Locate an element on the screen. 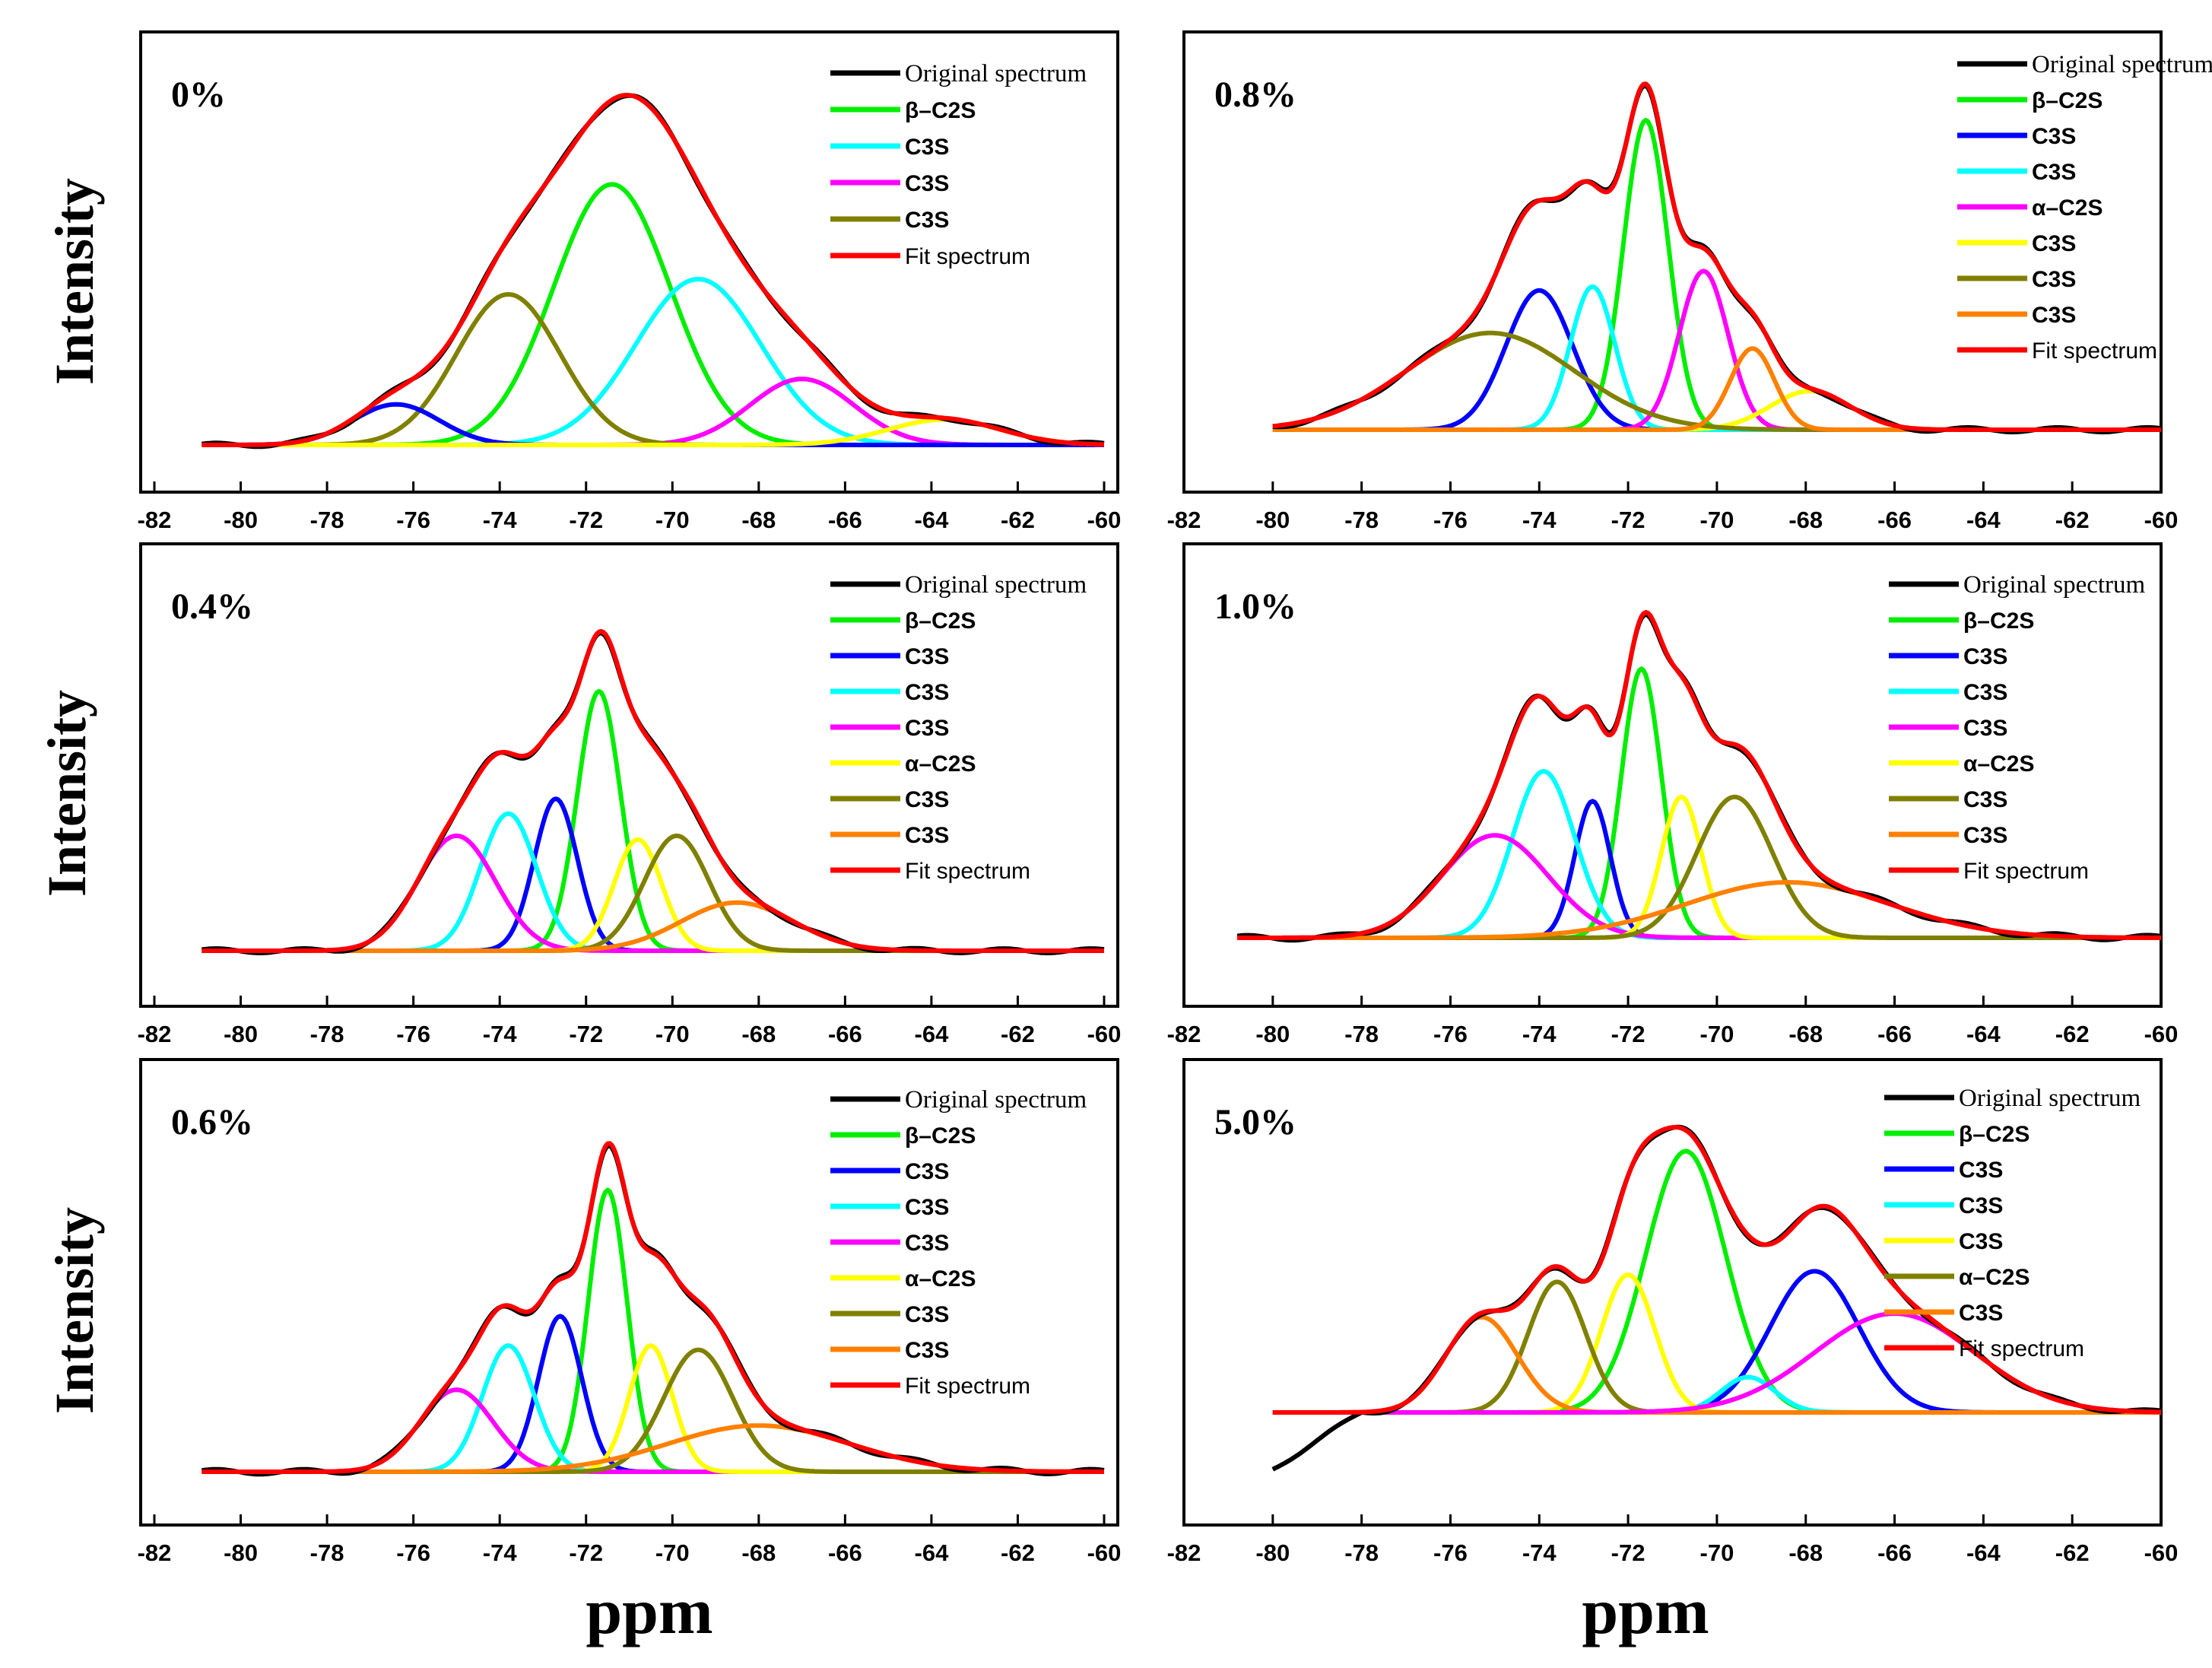 The width and height of the screenshot is (2212, 1668). y-axis-title-row-1: Intensity is located at coordinates (74, 282).